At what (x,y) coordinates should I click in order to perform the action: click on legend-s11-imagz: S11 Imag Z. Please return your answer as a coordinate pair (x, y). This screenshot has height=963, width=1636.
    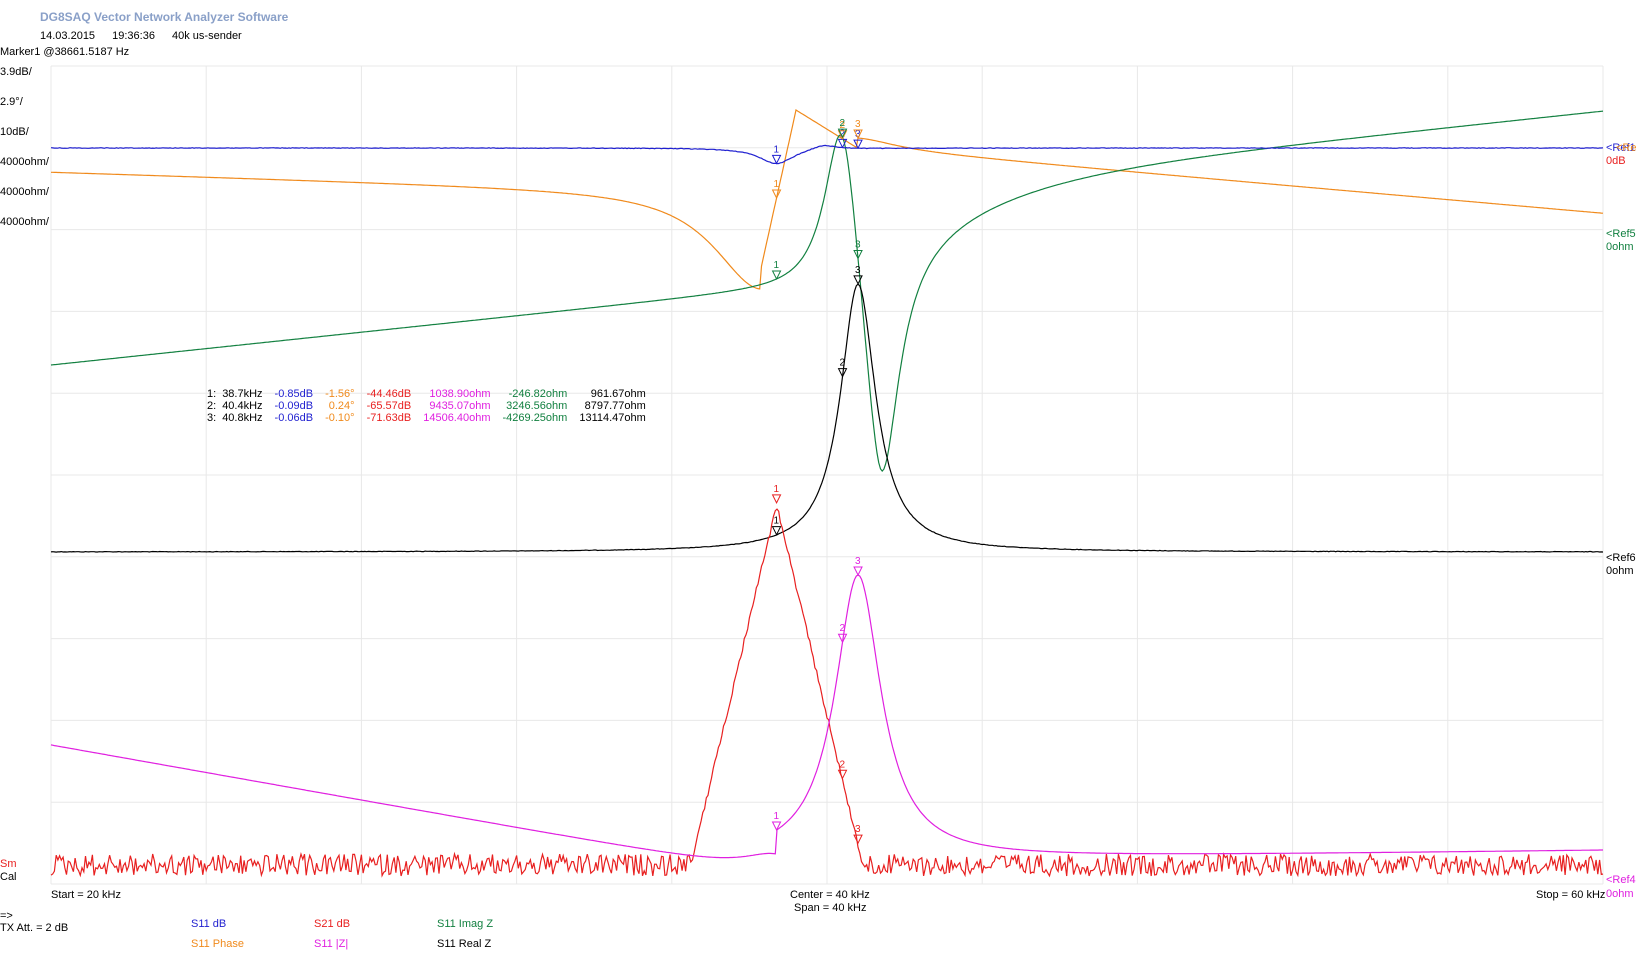
    Looking at the image, I should click on (465, 924).